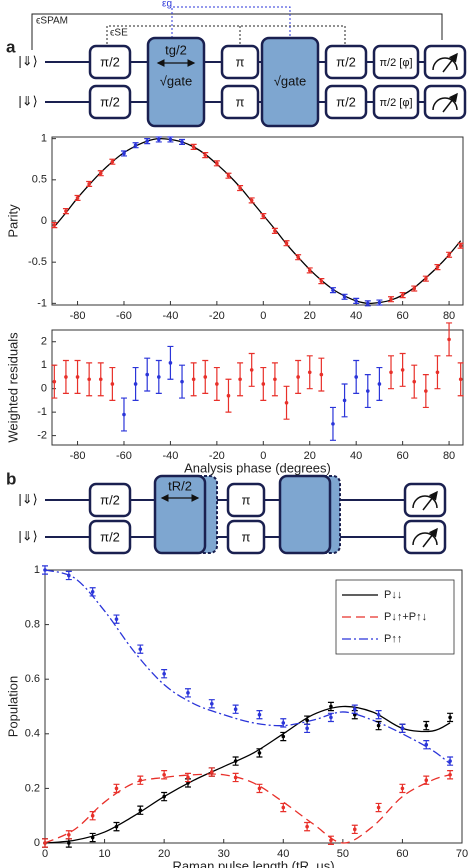  Describe the element at coordinates (257, 387) in the screenshot. I see `plot-frame` at that location.